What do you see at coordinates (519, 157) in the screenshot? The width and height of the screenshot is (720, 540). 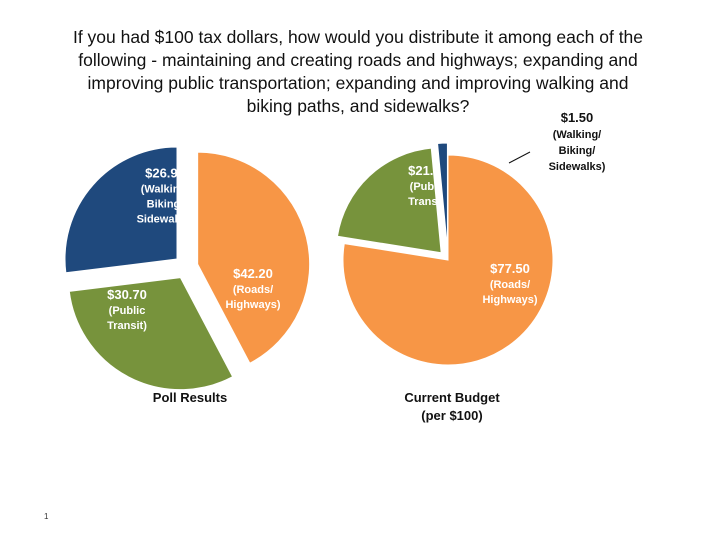 I see `leader-line` at bounding box center [519, 157].